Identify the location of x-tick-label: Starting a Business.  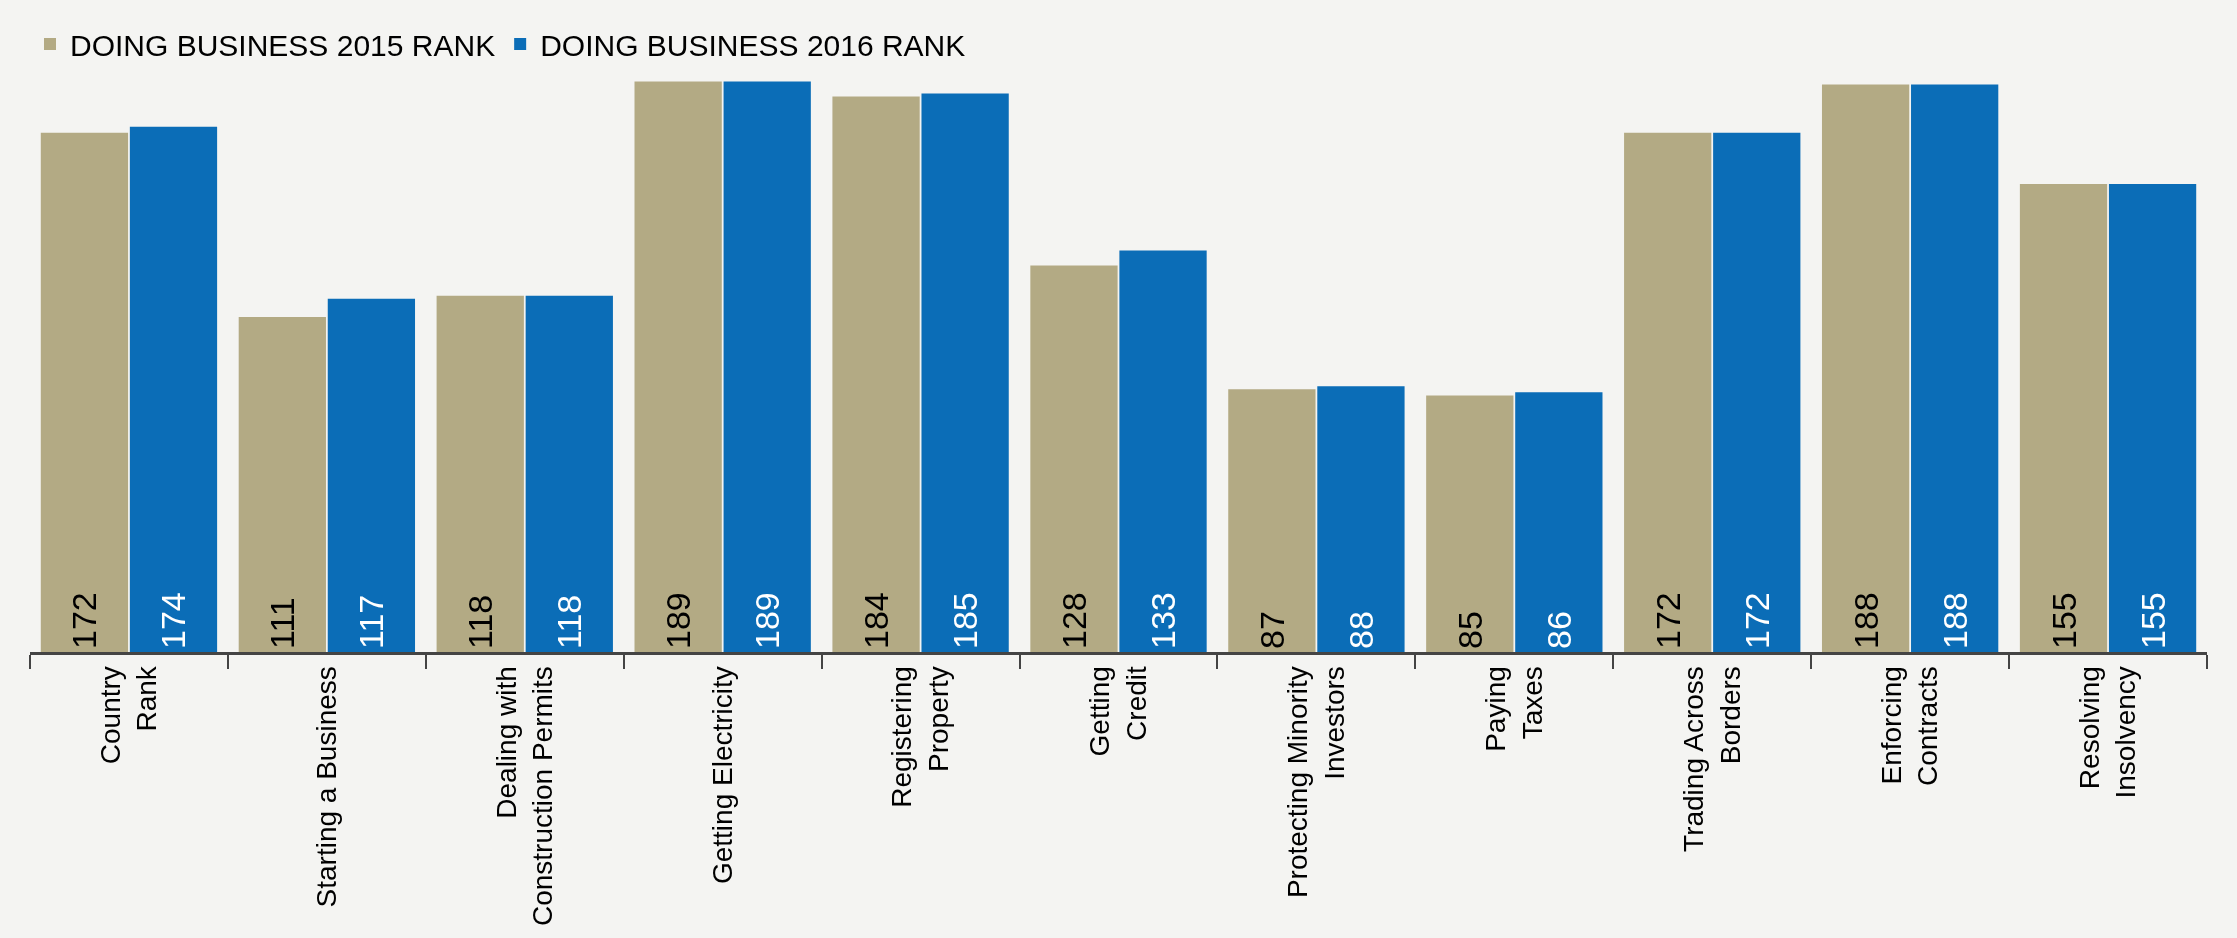
(326, 787).